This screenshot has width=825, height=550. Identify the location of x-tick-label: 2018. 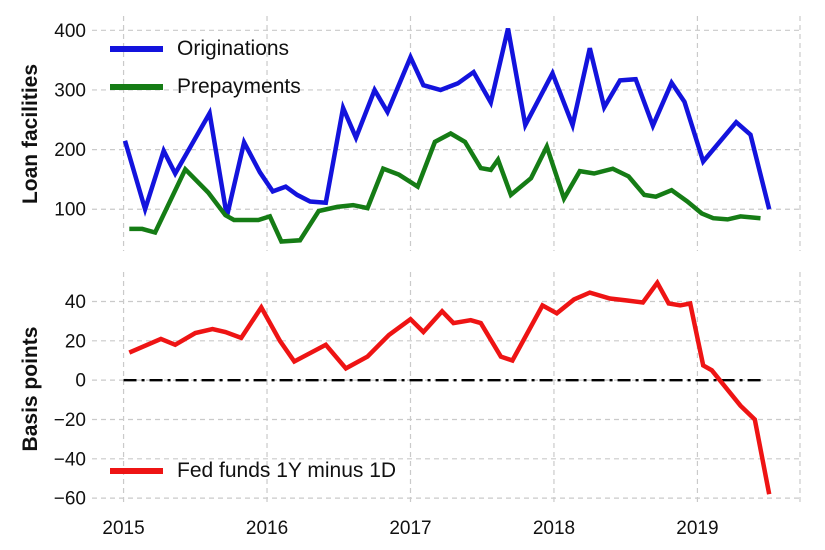
(554, 528).